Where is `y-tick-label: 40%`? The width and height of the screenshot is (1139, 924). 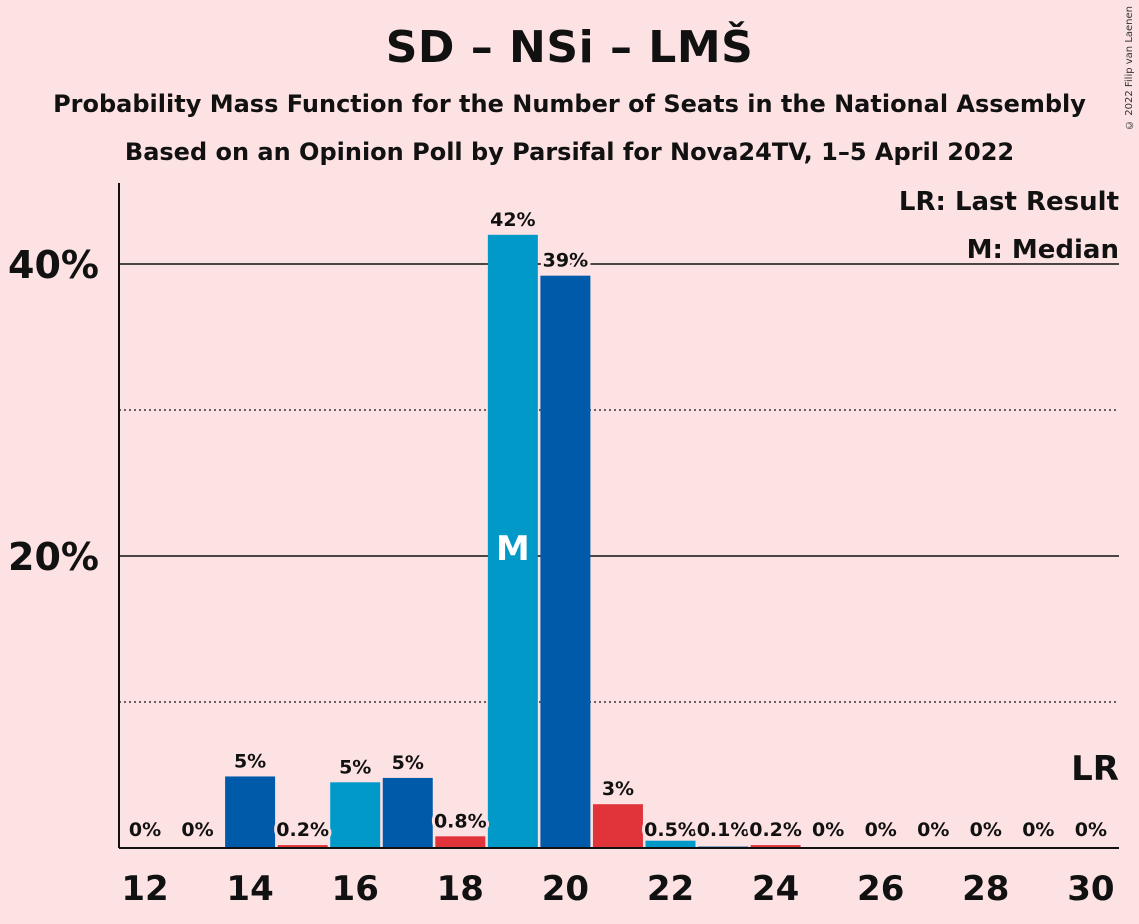
y-tick-label: 40% is located at coordinates (53, 265).